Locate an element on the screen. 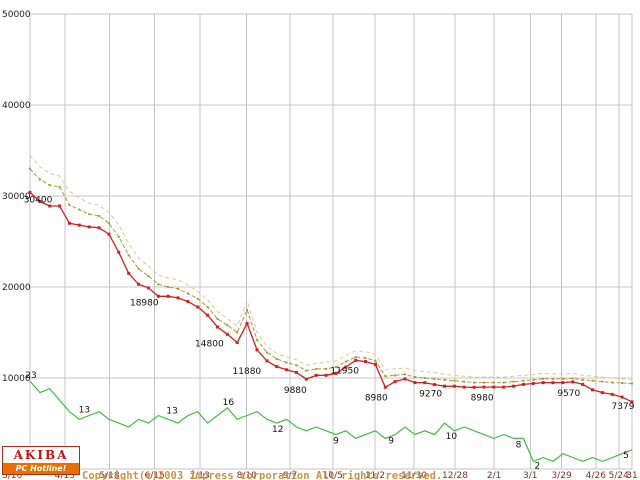 The height and width of the screenshot is (480, 640). x-axis-label: 12/28 is located at coordinates (455, 475).